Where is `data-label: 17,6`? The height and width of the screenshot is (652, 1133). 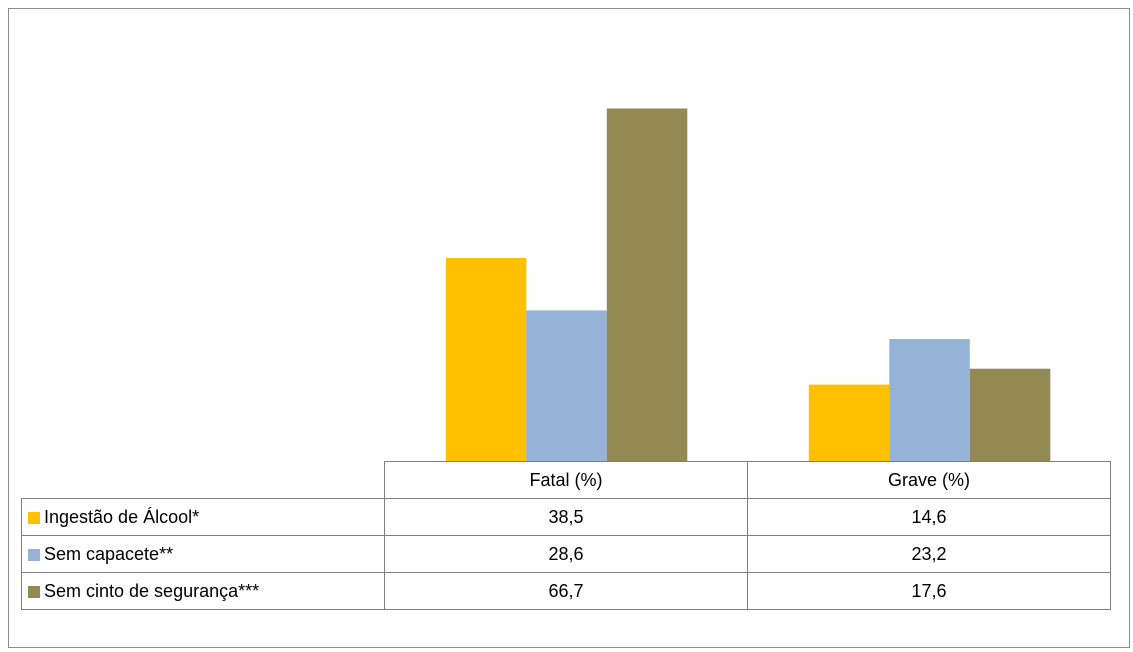 data-label: 17,6 is located at coordinates (929, 591).